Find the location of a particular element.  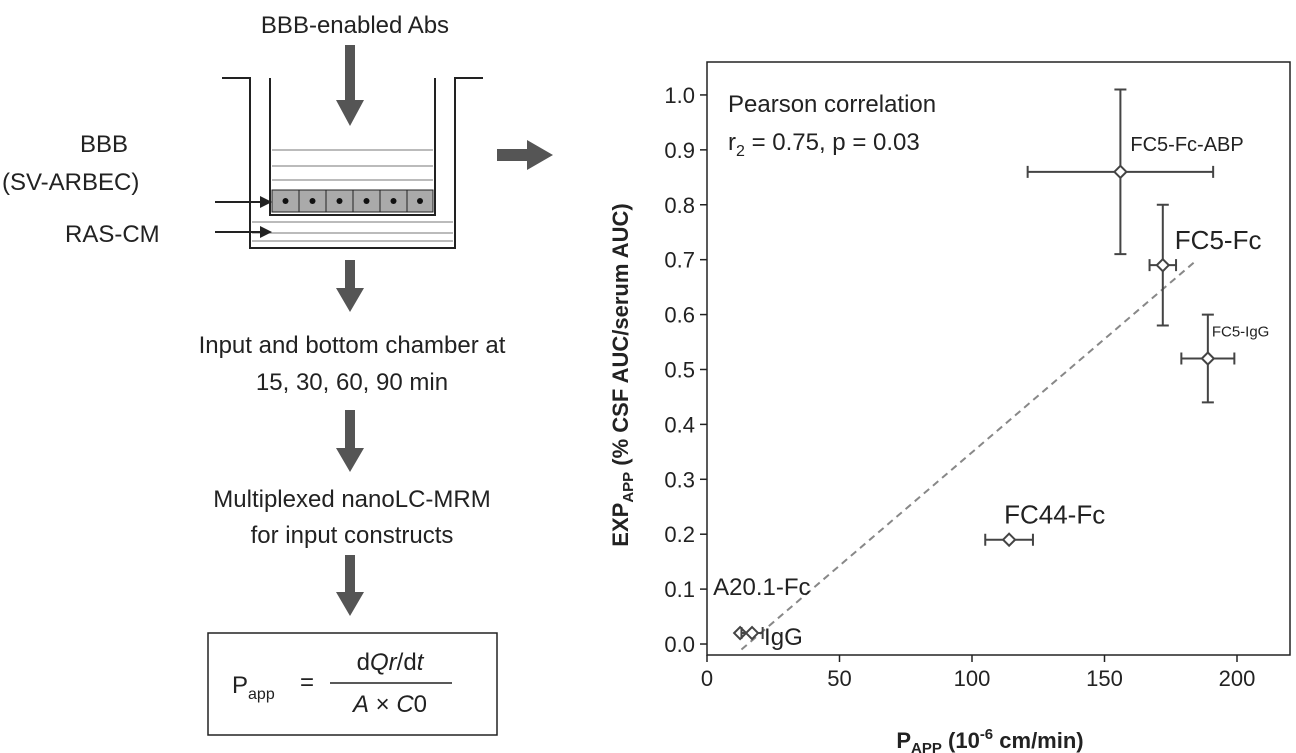

formula-part: × is located at coordinates (382, 704).